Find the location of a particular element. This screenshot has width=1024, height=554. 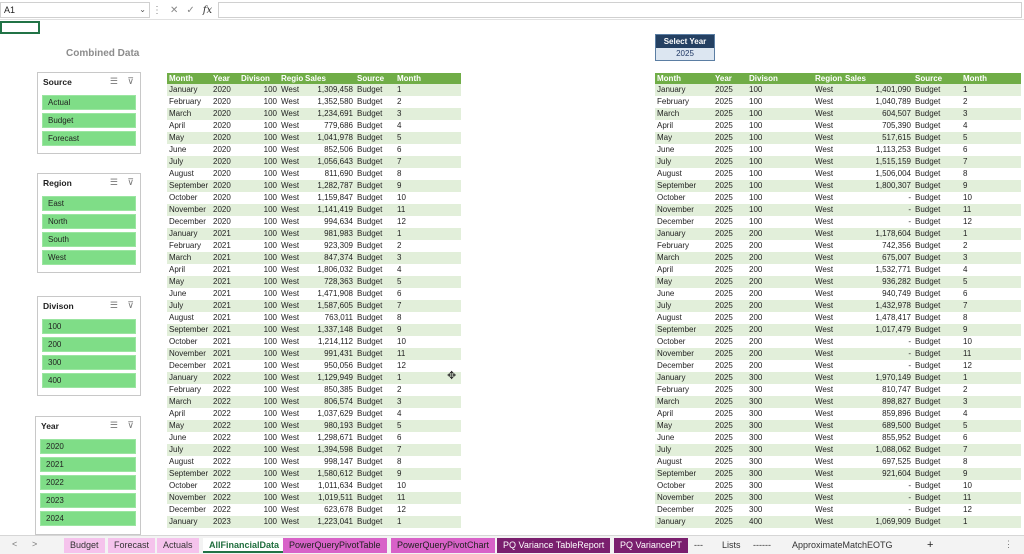

table-cell: September is located at coordinates (189, 474).